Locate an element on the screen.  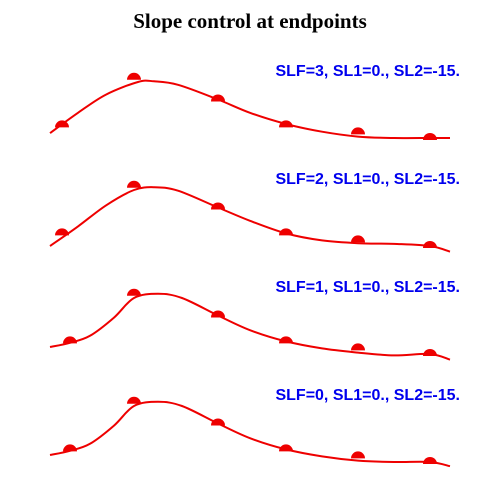
chart-title: Slope control at endpoints is located at coordinates (250, 21).